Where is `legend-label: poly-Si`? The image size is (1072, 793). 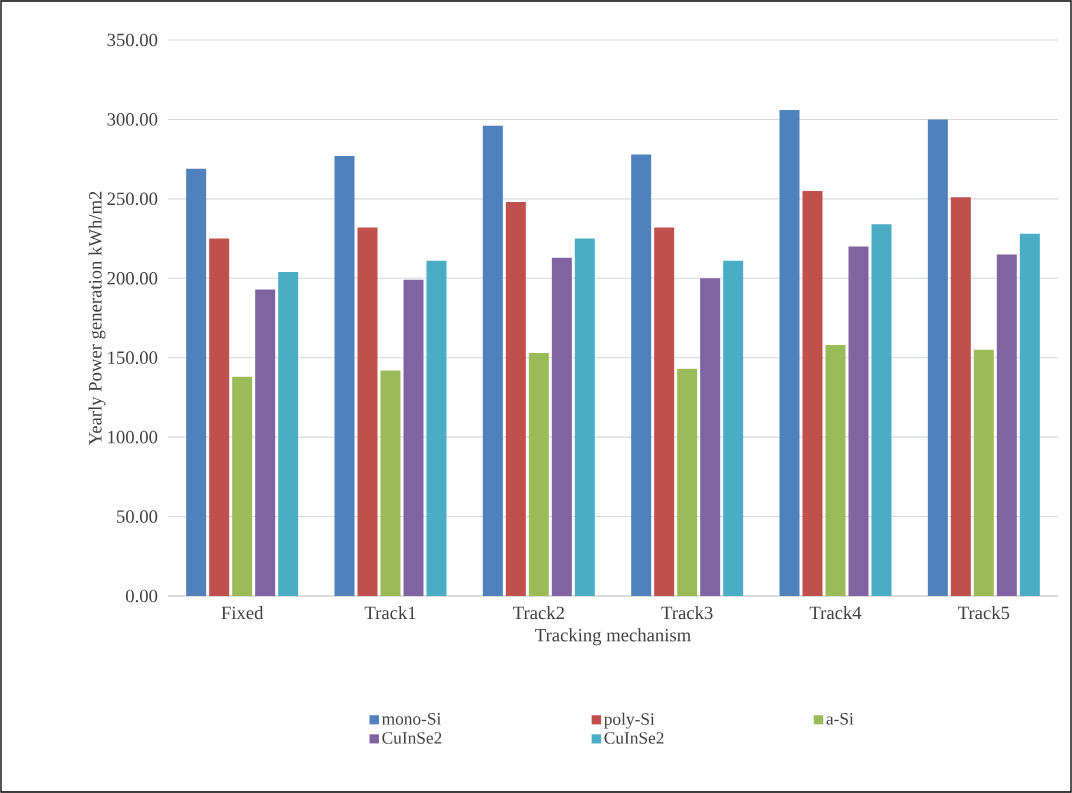 legend-label: poly-Si is located at coordinates (629, 720).